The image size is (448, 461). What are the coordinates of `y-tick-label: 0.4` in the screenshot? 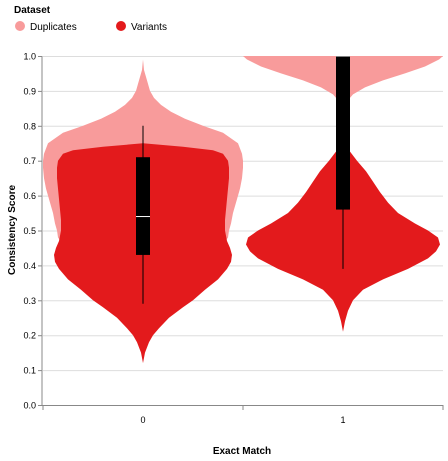 It's located at (29, 266).